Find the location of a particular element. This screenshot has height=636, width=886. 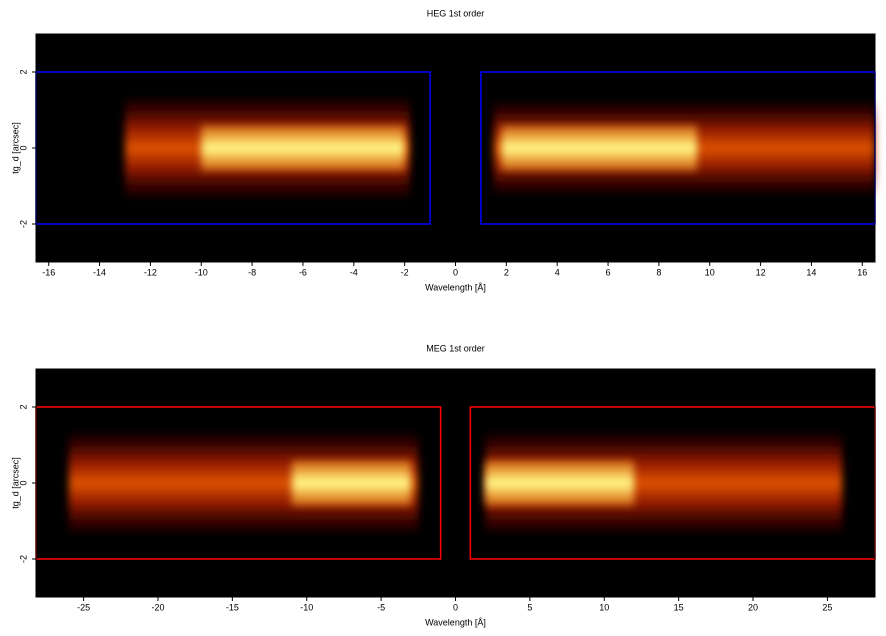

x-tick-label: 16 is located at coordinates (862, 272).